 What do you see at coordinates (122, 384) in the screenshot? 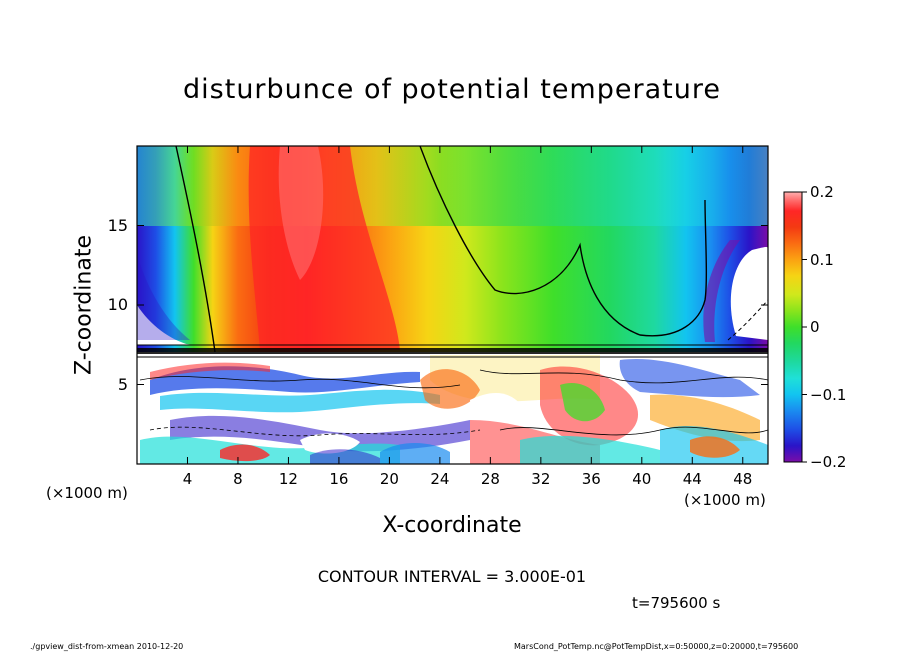
I see `y-tick-label: 5` at bounding box center [122, 384].